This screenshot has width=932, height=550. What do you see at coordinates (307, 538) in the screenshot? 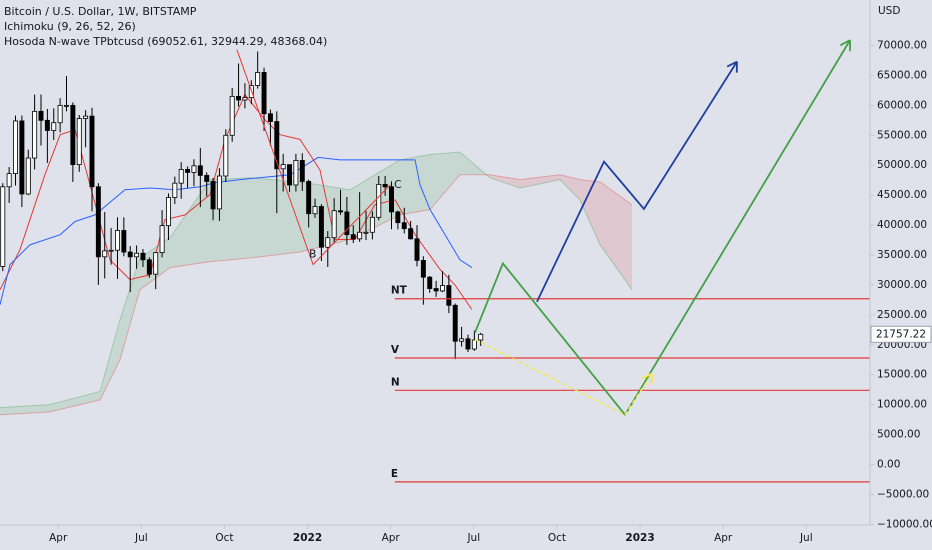
I see `x-tick-label: 2022` at bounding box center [307, 538].